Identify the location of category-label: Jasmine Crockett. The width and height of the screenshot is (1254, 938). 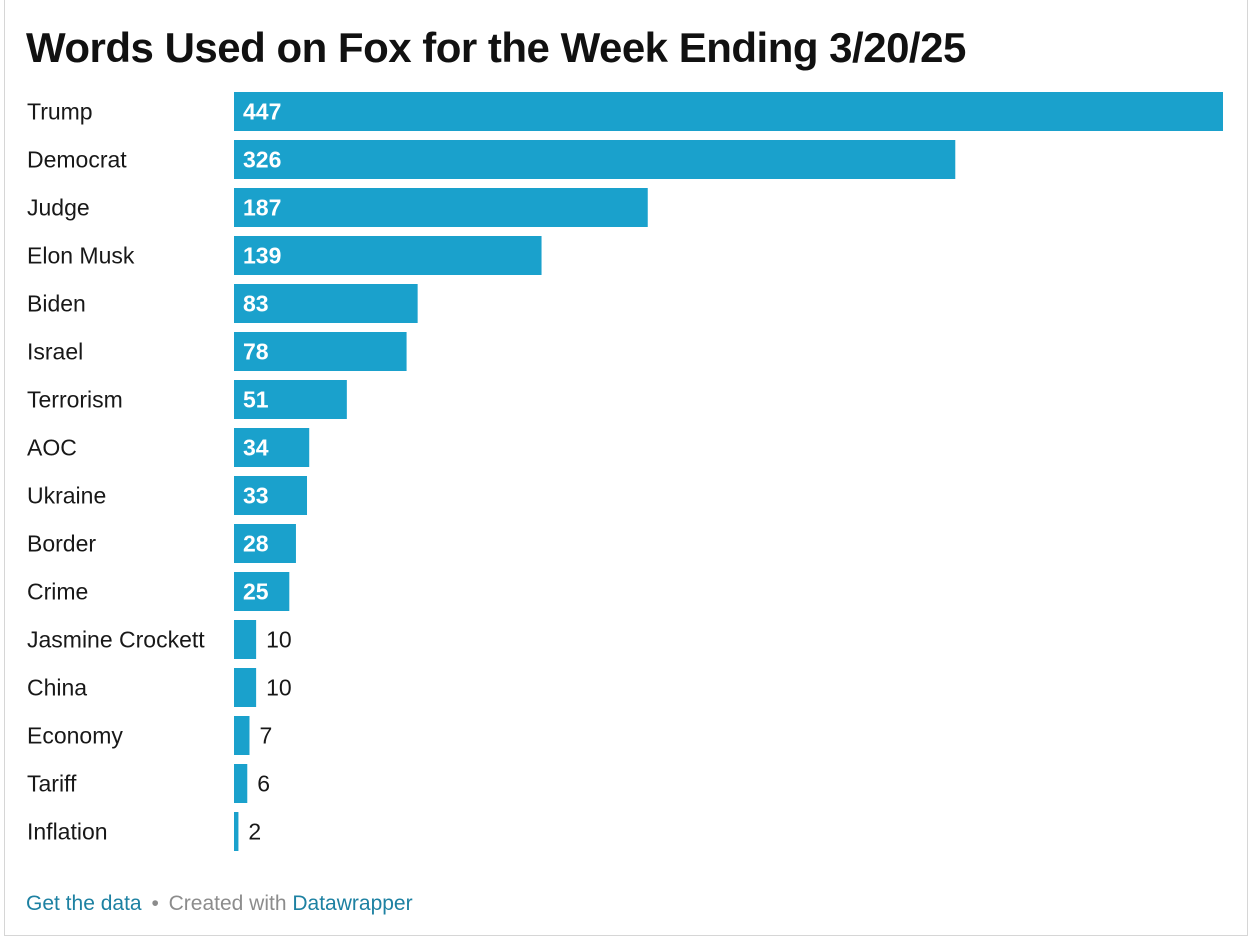
(116, 640).